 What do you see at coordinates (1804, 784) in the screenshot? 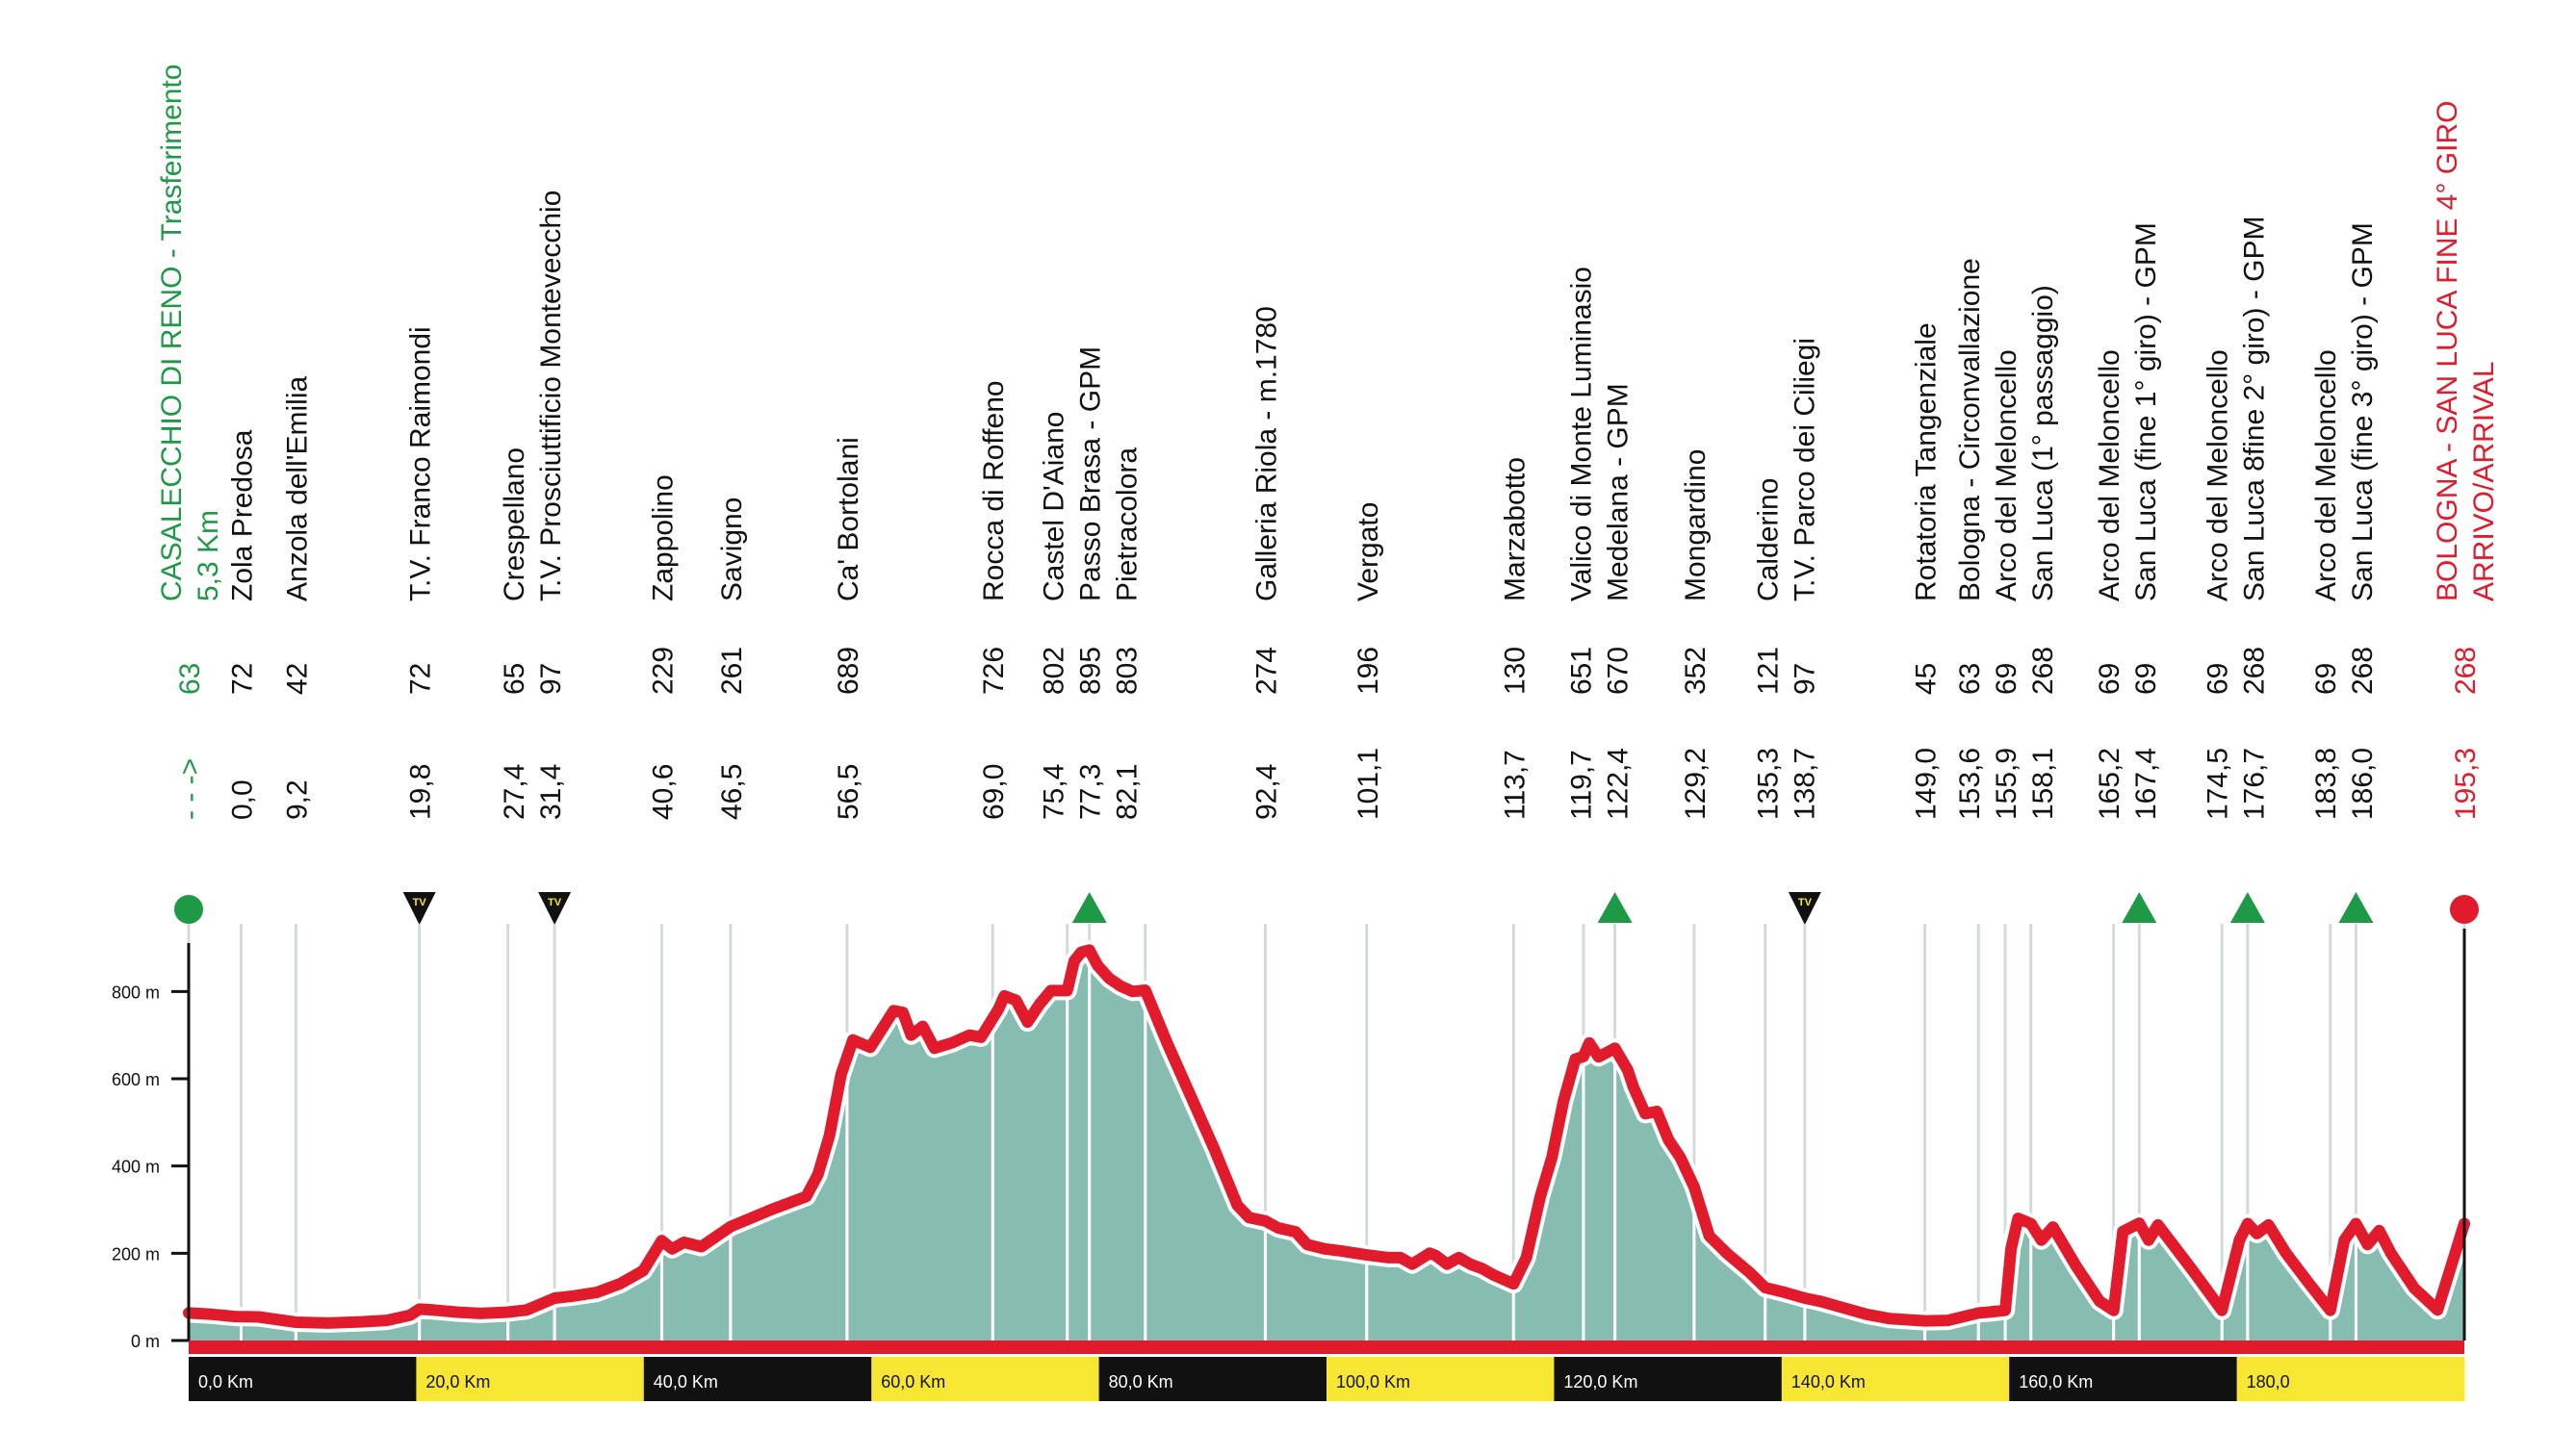
I see `location-distance: 138,7` at bounding box center [1804, 784].